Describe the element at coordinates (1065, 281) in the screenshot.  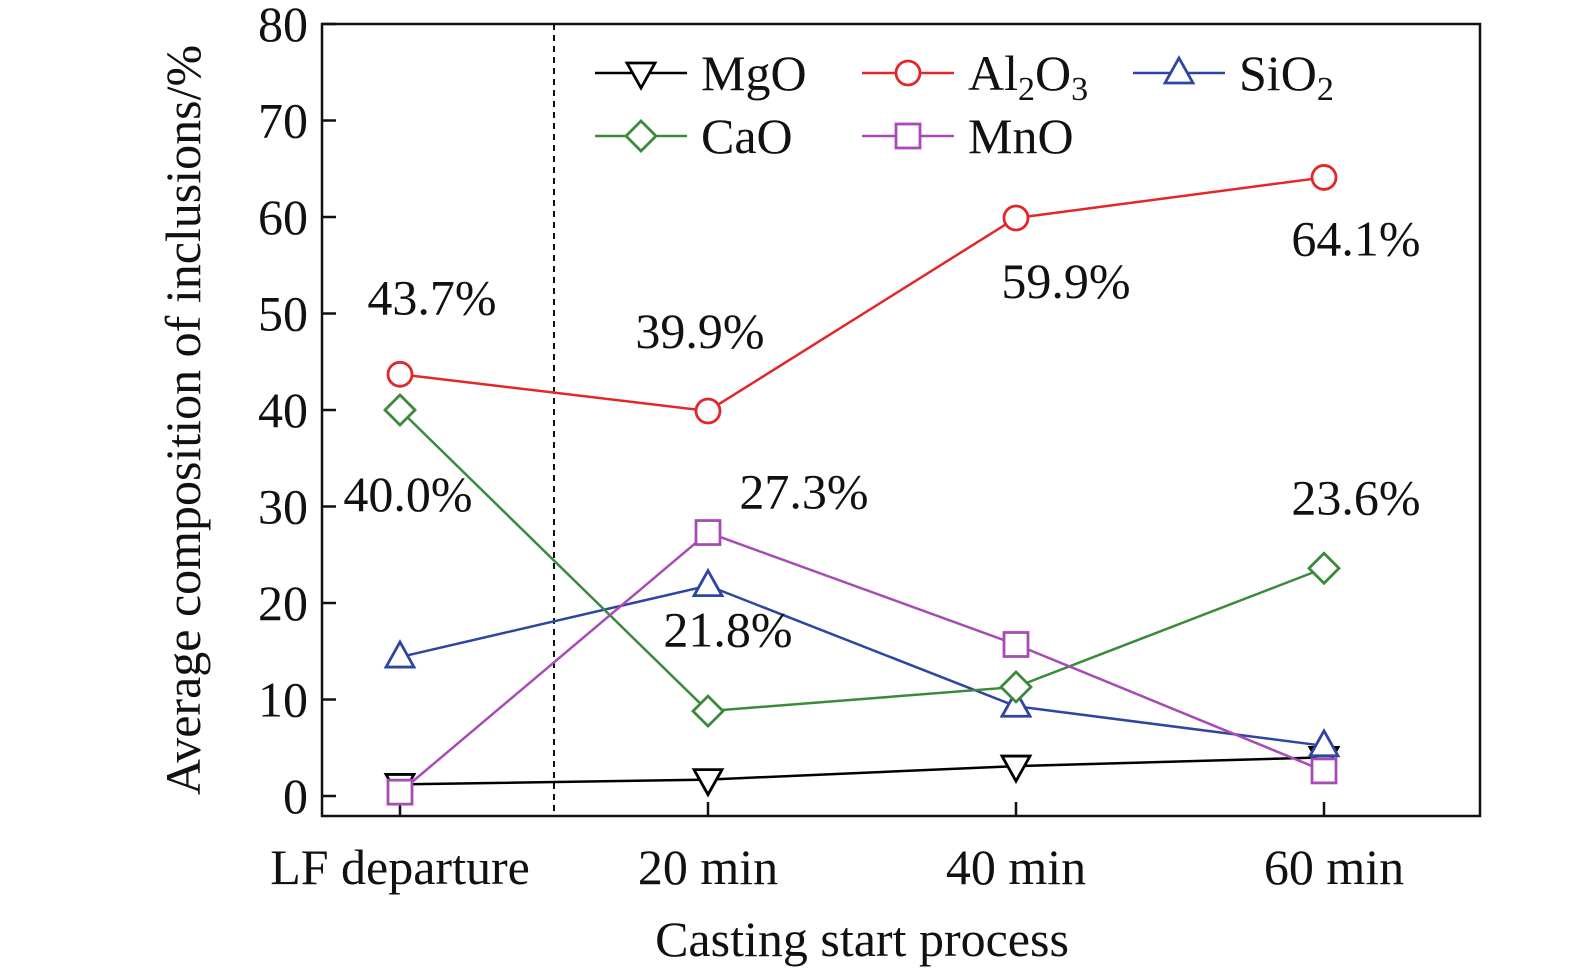
I see `data-label: 59.9%` at that location.